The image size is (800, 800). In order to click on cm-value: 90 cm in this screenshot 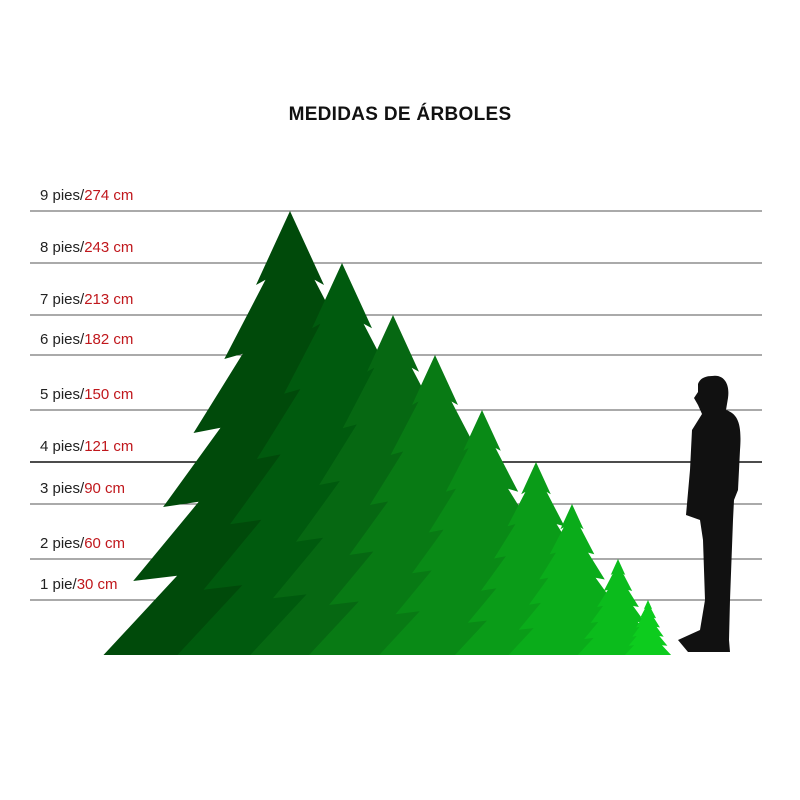, I will do `click(105, 488)`.